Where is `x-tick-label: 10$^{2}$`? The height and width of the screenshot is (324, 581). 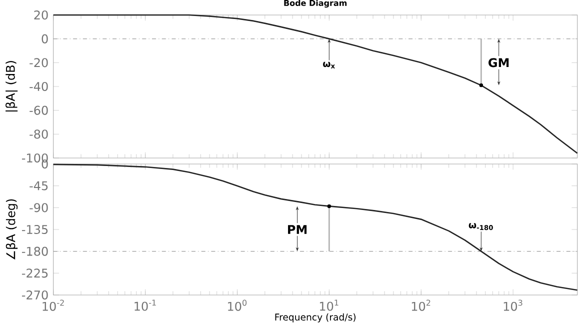 x-tick-label: 10$^{2}$ is located at coordinates (421, 305).